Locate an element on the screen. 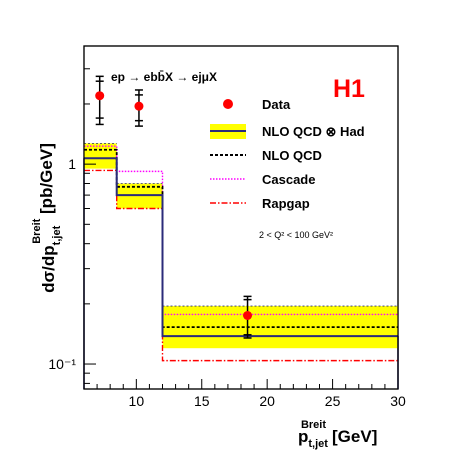  legend-data-label: Data is located at coordinates (276, 104).